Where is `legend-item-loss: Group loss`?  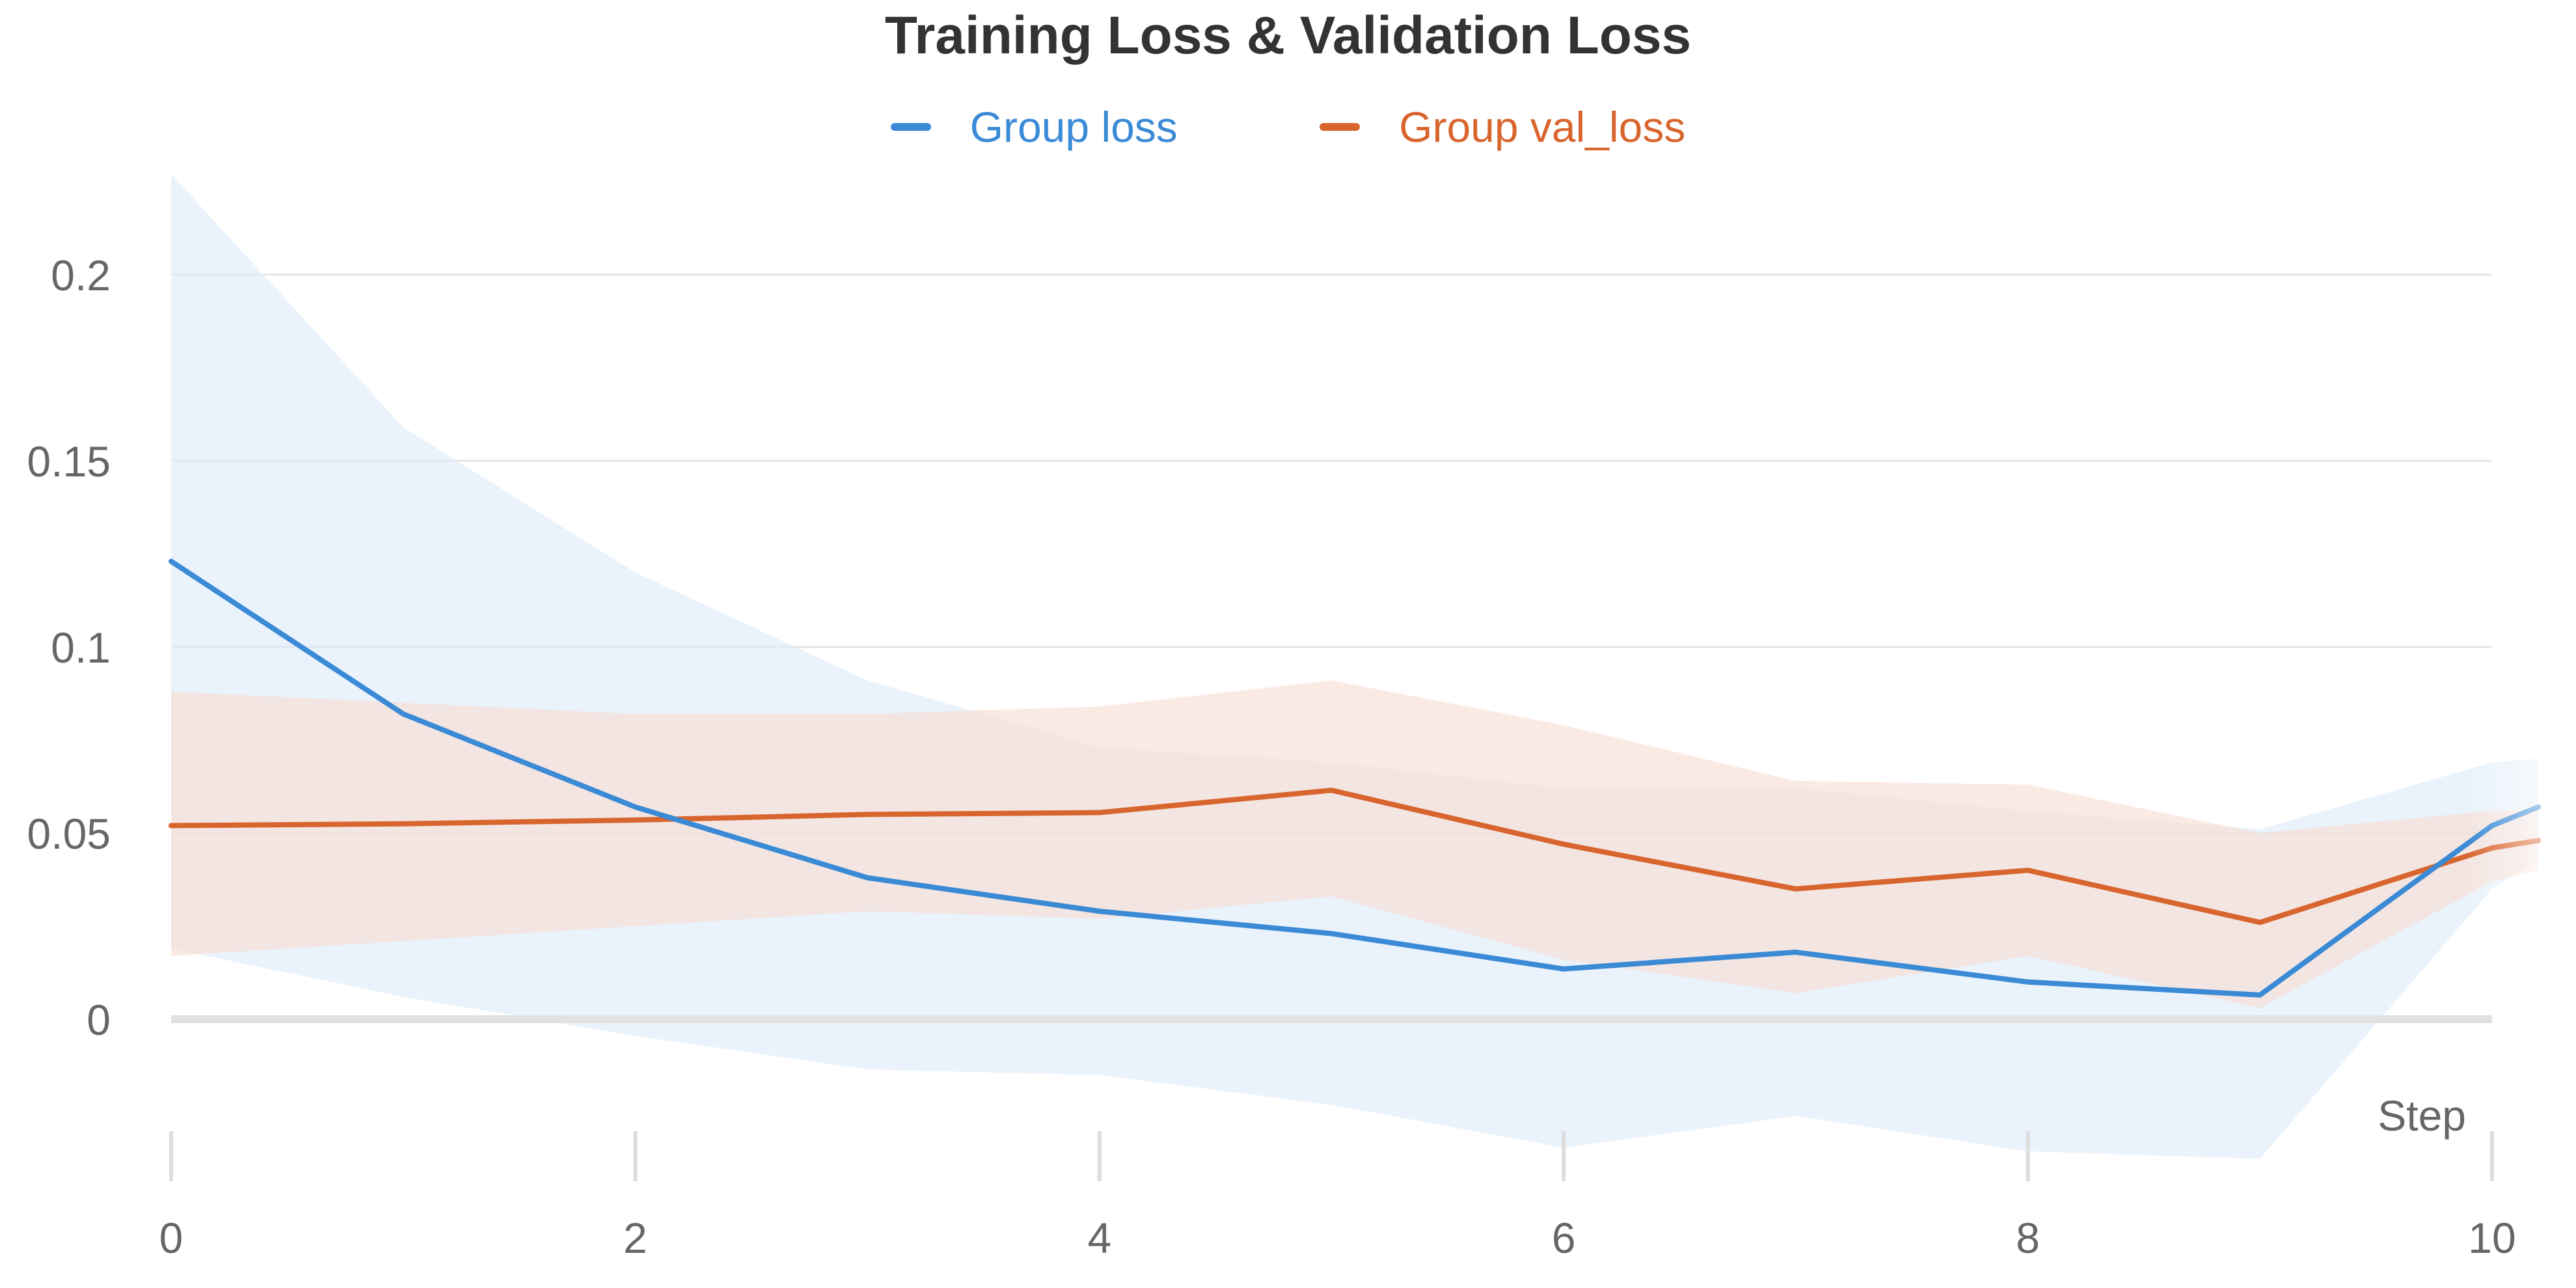 legend-item-loss: Group loss is located at coordinates (1034, 127).